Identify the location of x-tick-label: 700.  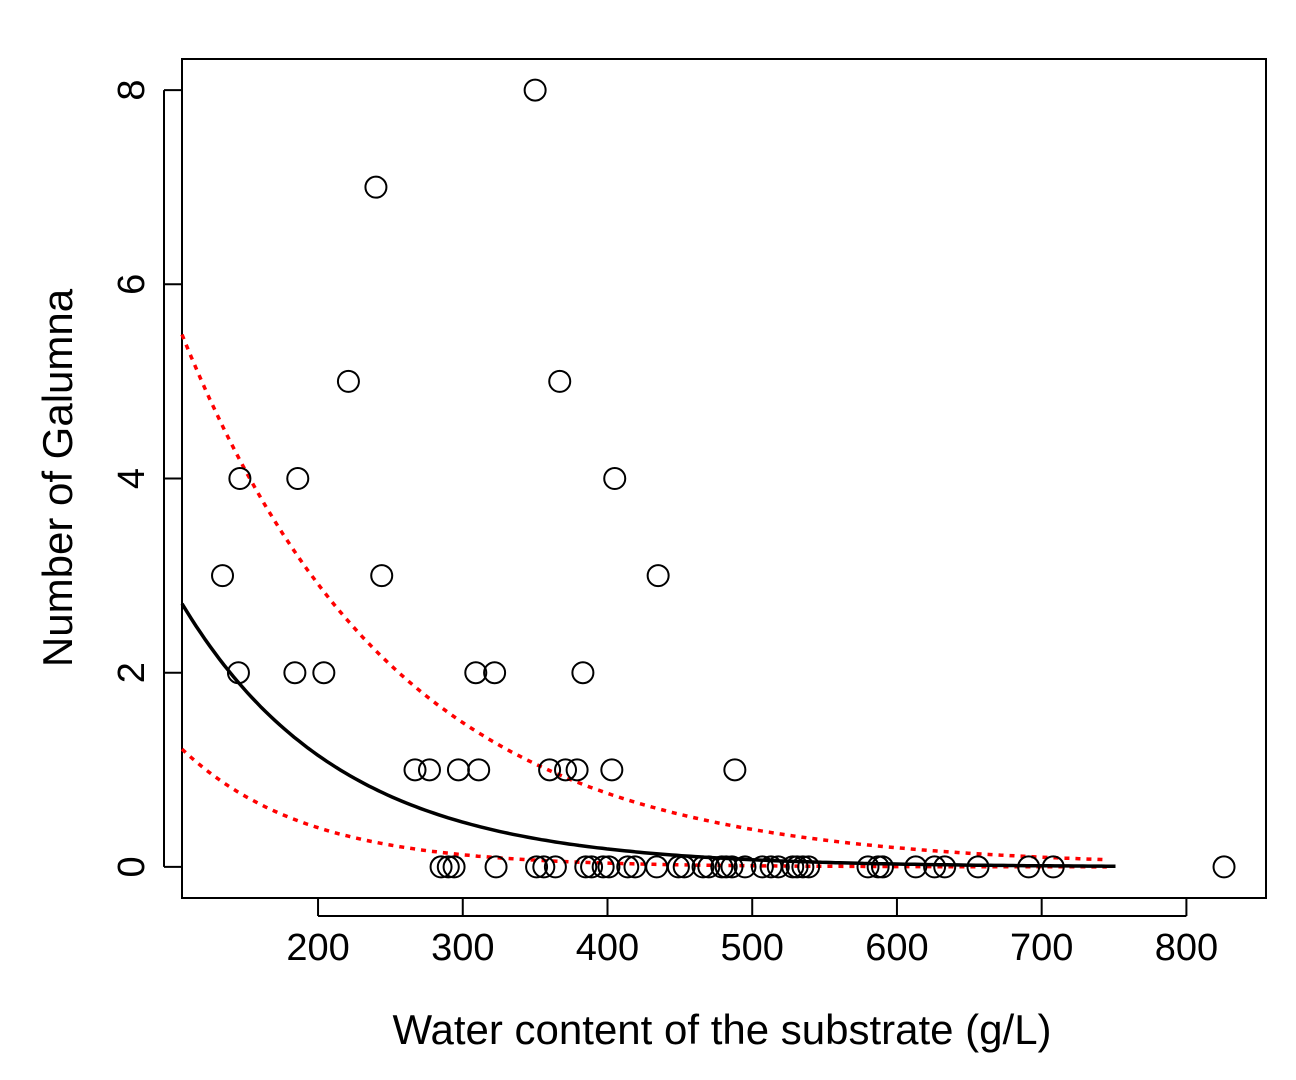
(1041, 948).